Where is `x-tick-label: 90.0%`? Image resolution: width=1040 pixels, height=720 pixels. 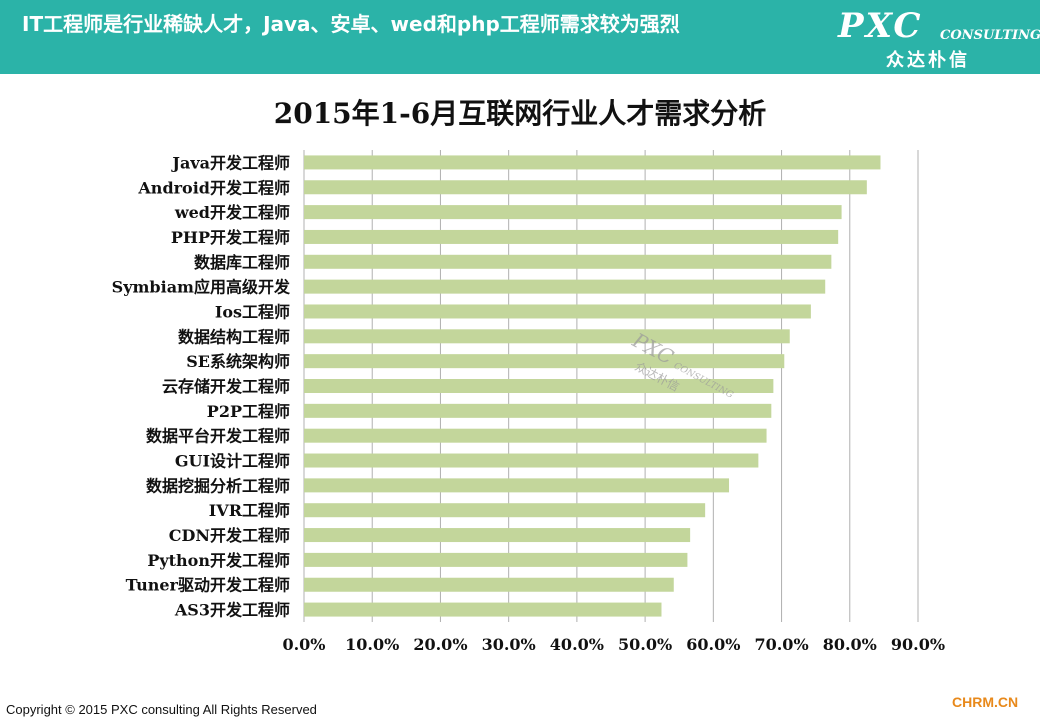 x-tick-label: 90.0% is located at coordinates (918, 644).